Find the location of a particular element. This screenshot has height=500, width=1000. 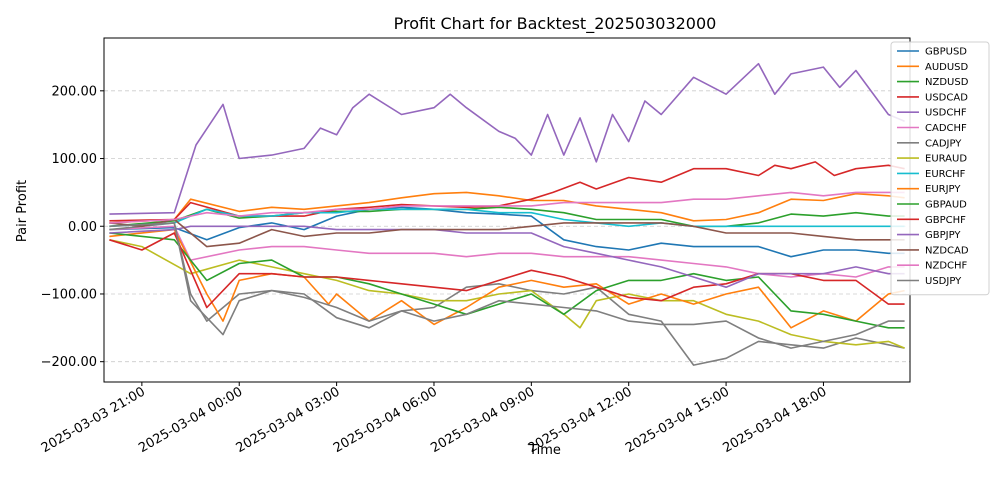

legend-label: USDCAD is located at coordinates (946, 97).